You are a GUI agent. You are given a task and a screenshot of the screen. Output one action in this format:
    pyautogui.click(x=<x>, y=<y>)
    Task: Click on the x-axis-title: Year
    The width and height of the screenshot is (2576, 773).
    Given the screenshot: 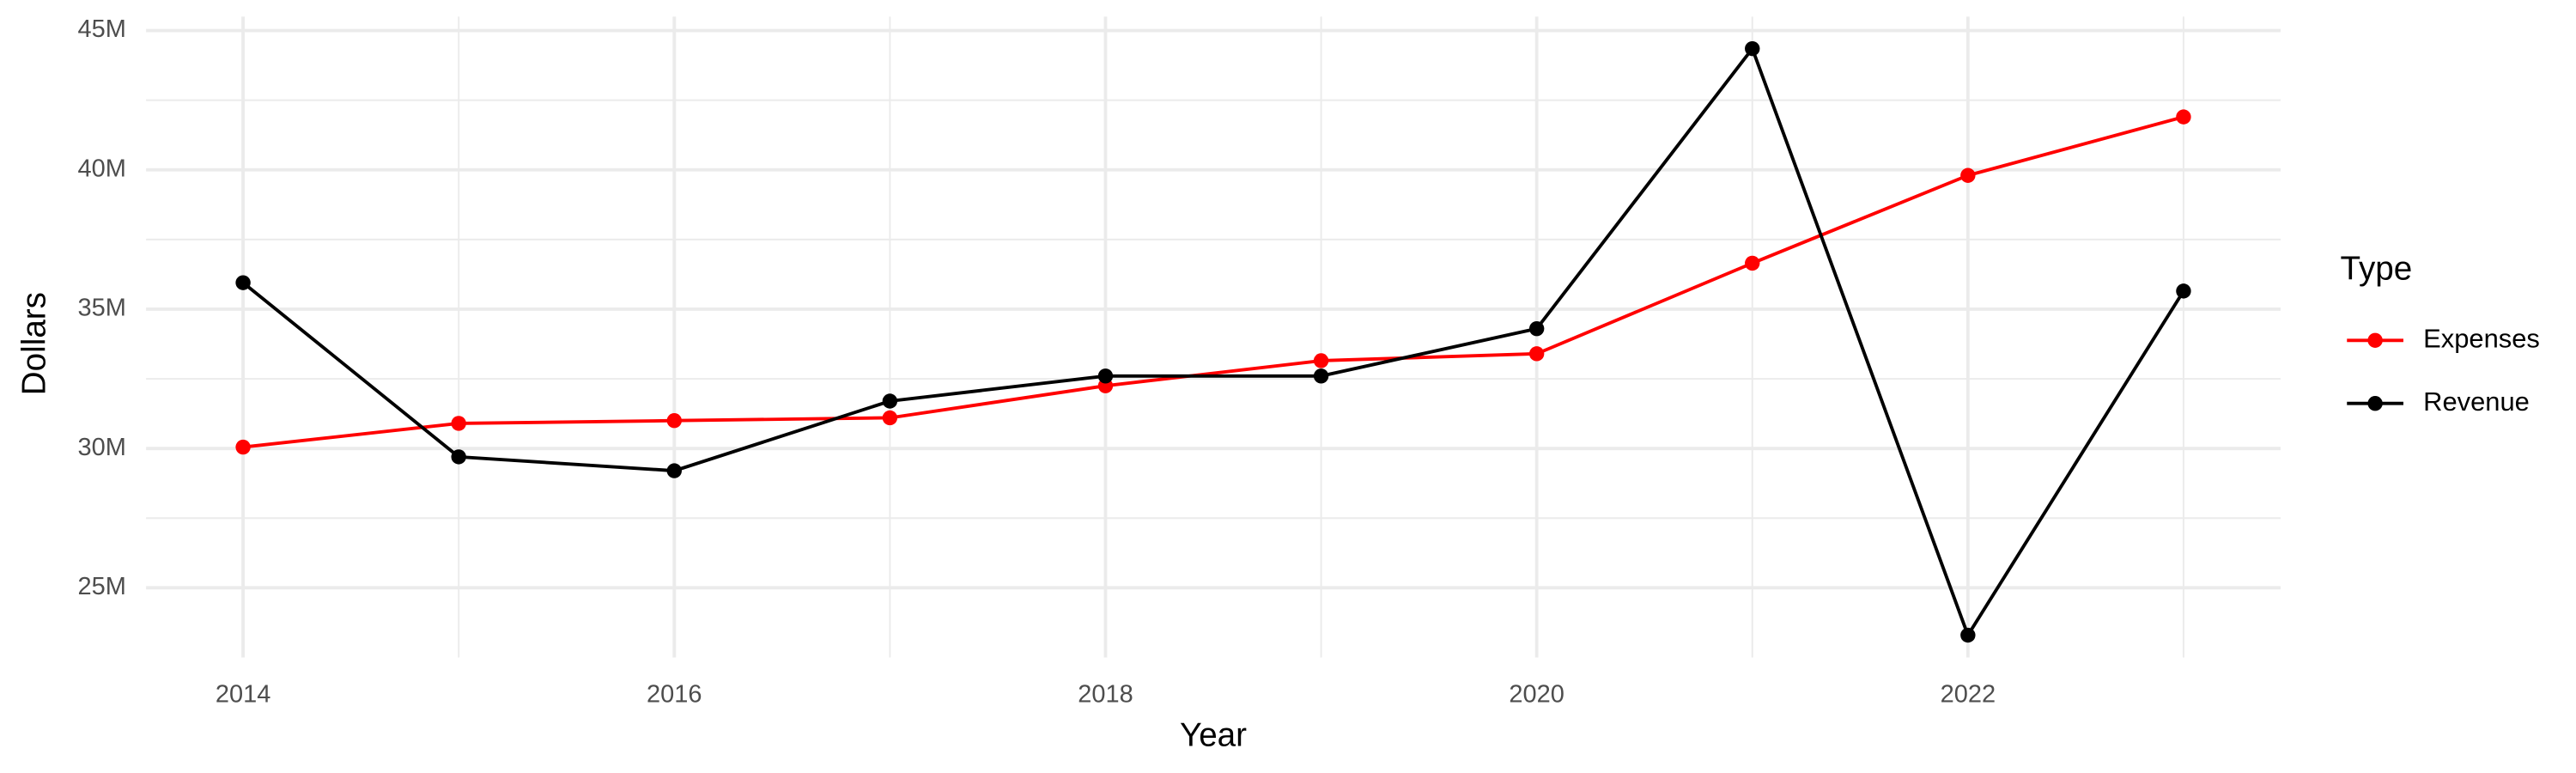 What is the action you would take?
    pyautogui.click(x=1213, y=734)
    